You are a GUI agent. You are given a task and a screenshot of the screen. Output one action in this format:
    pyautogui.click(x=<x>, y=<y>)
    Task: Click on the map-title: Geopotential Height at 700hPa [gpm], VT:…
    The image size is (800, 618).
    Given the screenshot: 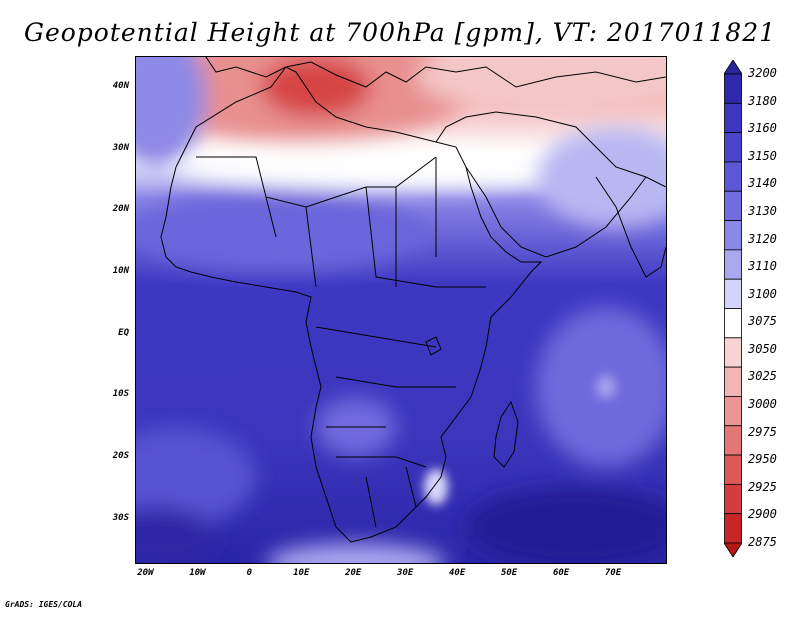 What is the action you would take?
    pyautogui.click(x=400, y=32)
    